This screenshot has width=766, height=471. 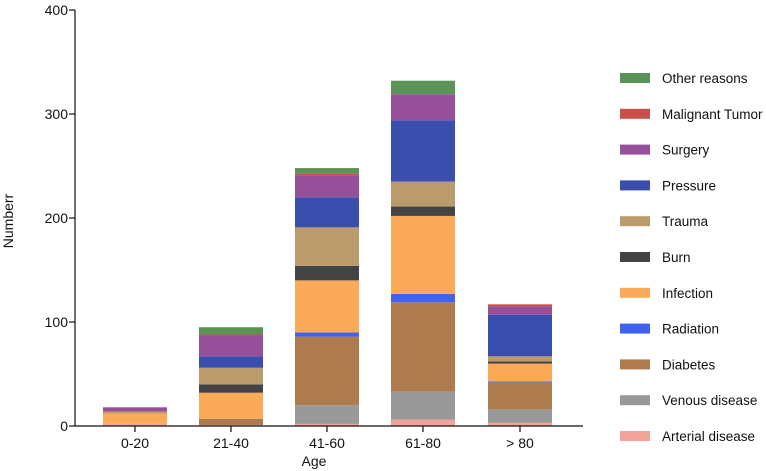 I want to click on x-tick-label: 0-20, so click(x=135, y=443).